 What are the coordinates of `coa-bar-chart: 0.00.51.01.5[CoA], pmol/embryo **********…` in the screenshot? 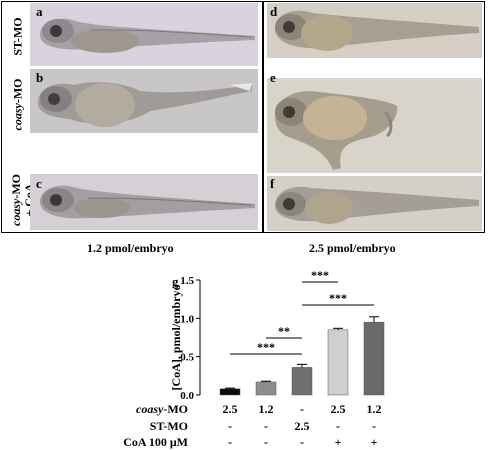 It's located at (277, 335).